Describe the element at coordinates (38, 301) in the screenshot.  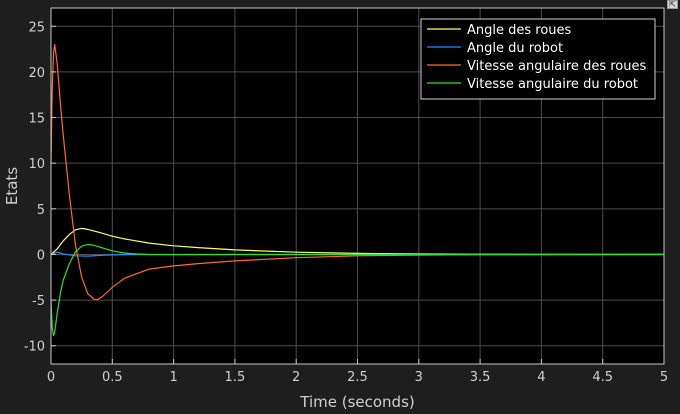
I see `y-tick-label: -5` at that location.